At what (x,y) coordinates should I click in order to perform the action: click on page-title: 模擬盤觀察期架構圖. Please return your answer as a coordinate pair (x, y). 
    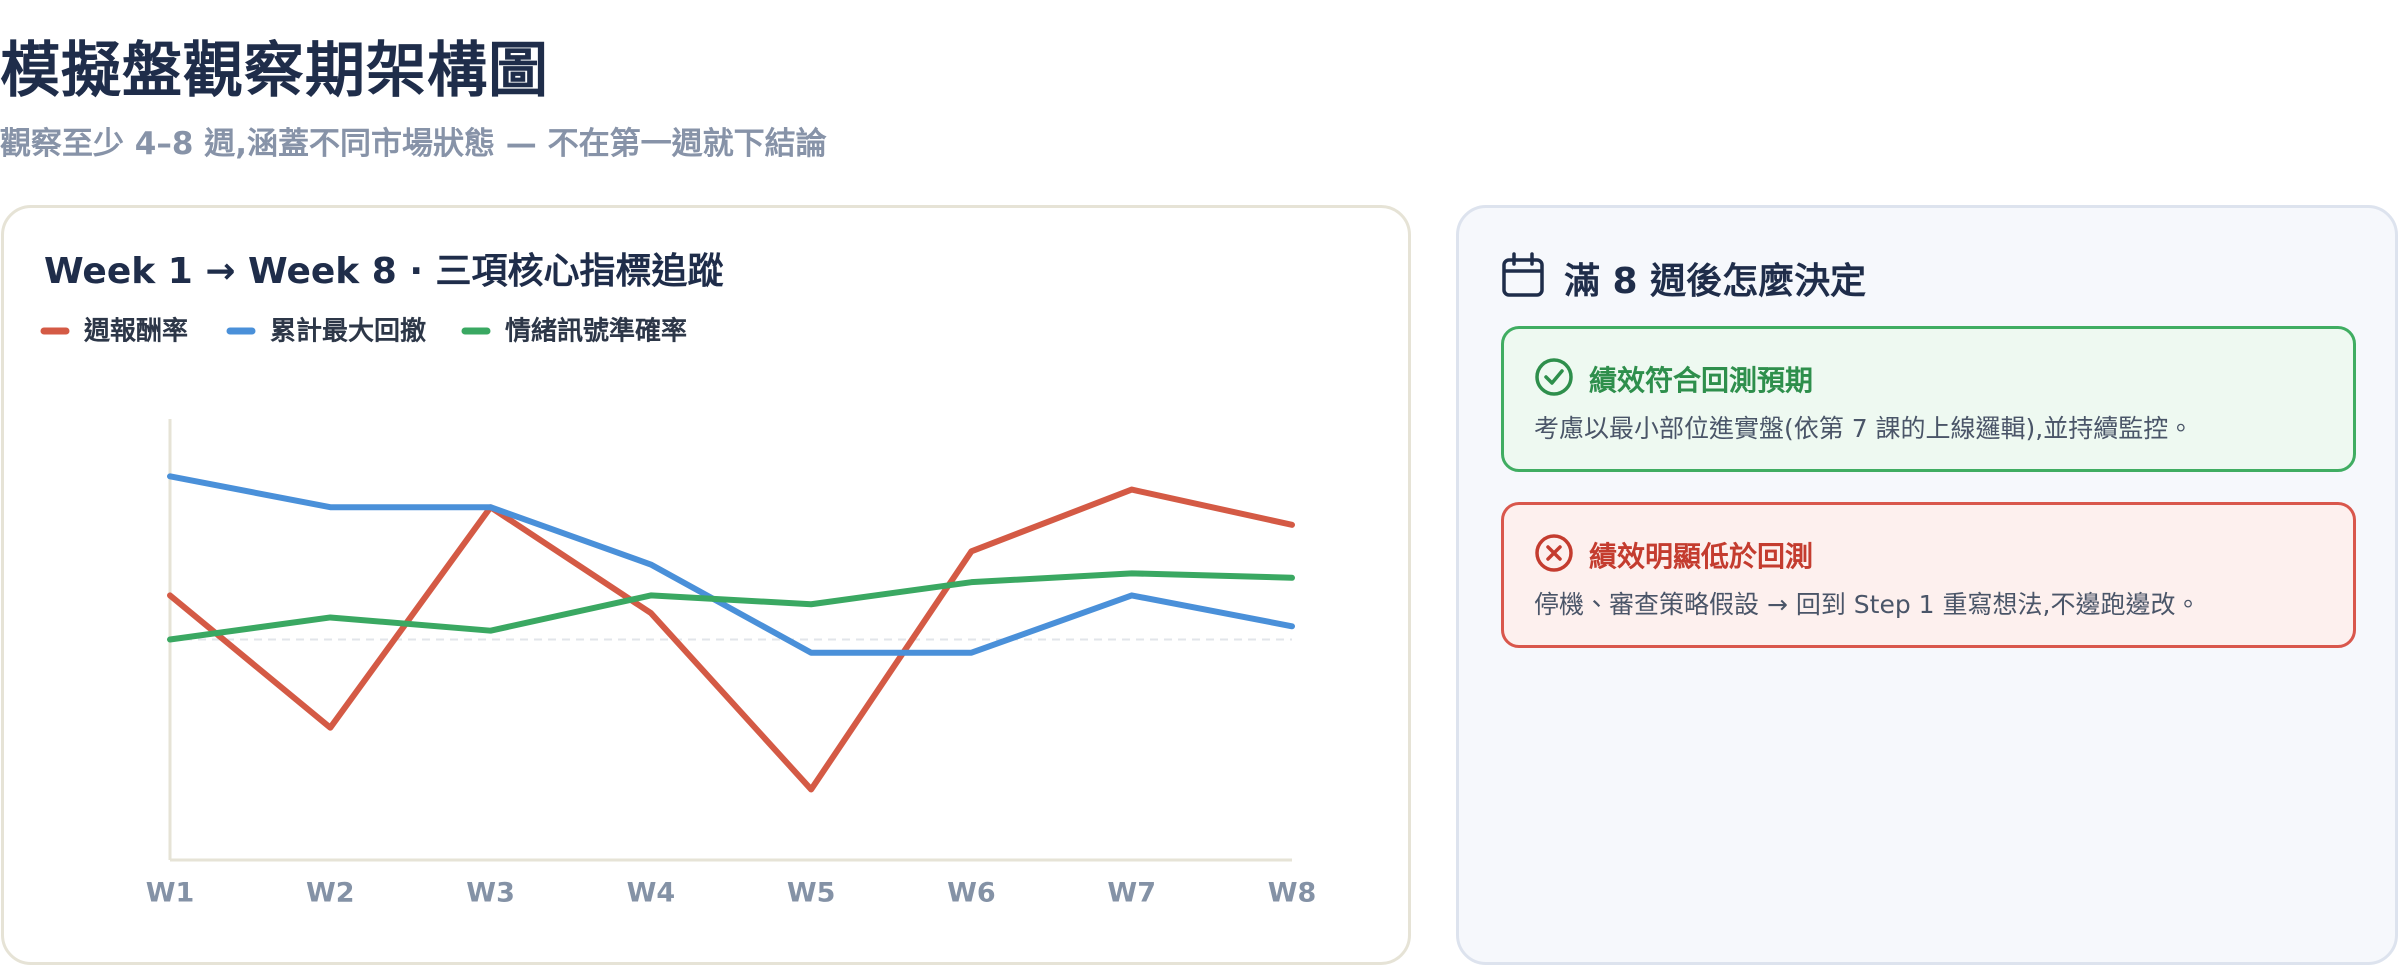
    Looking at the image, I should click on (274, 71).